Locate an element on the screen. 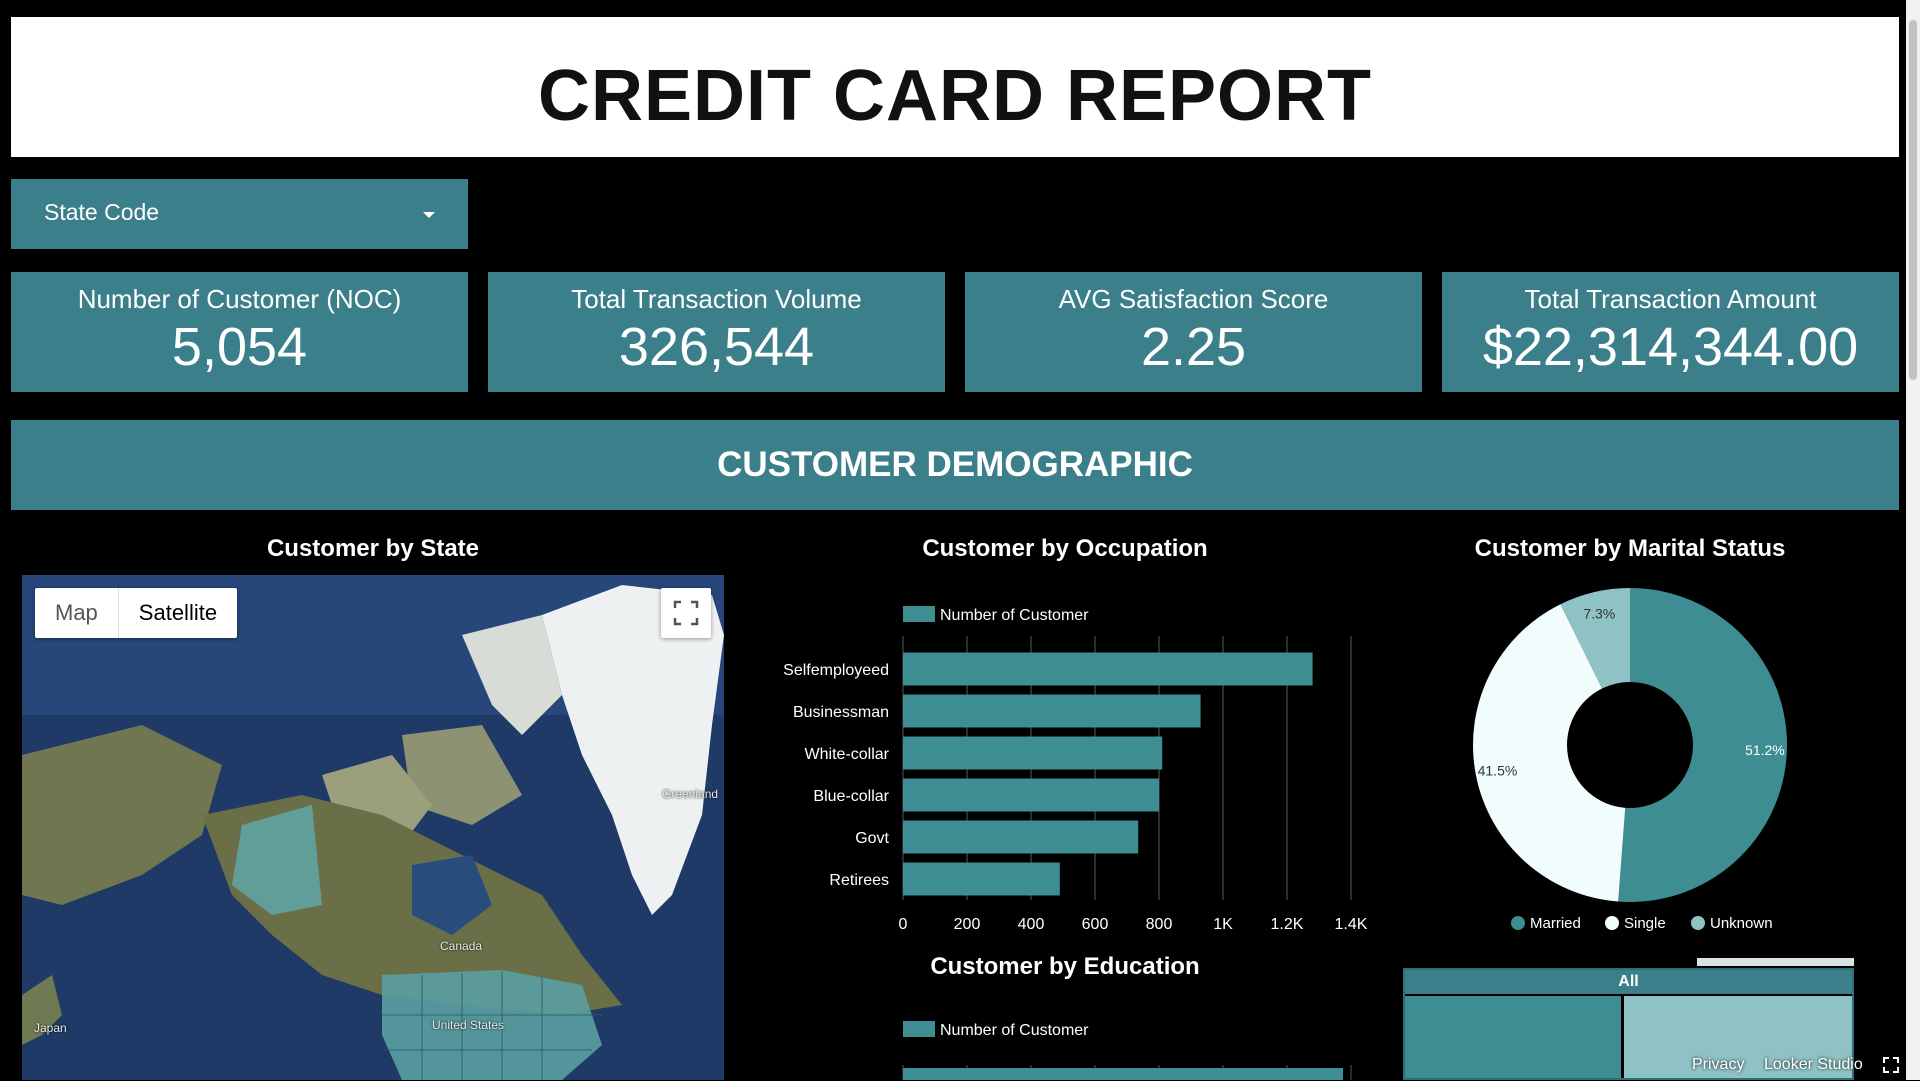 This screenshot has width=1920, height=1081. marital-slice-label: 51.2% is located at coordinates (1765, 750).